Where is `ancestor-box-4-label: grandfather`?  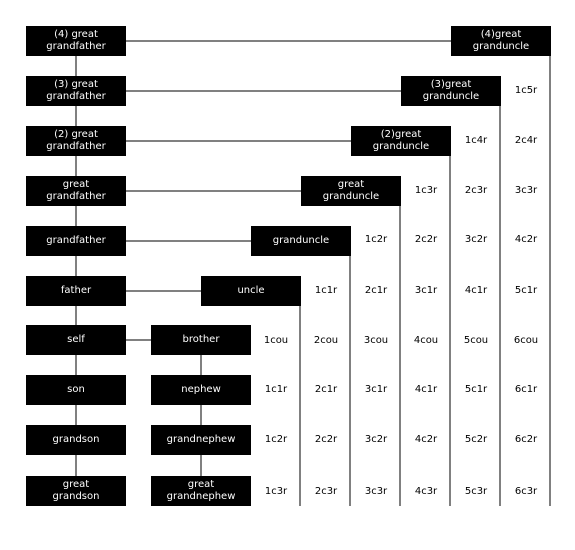
ancestor-box-4-label: grandfather is located at coordinates (76, 240).